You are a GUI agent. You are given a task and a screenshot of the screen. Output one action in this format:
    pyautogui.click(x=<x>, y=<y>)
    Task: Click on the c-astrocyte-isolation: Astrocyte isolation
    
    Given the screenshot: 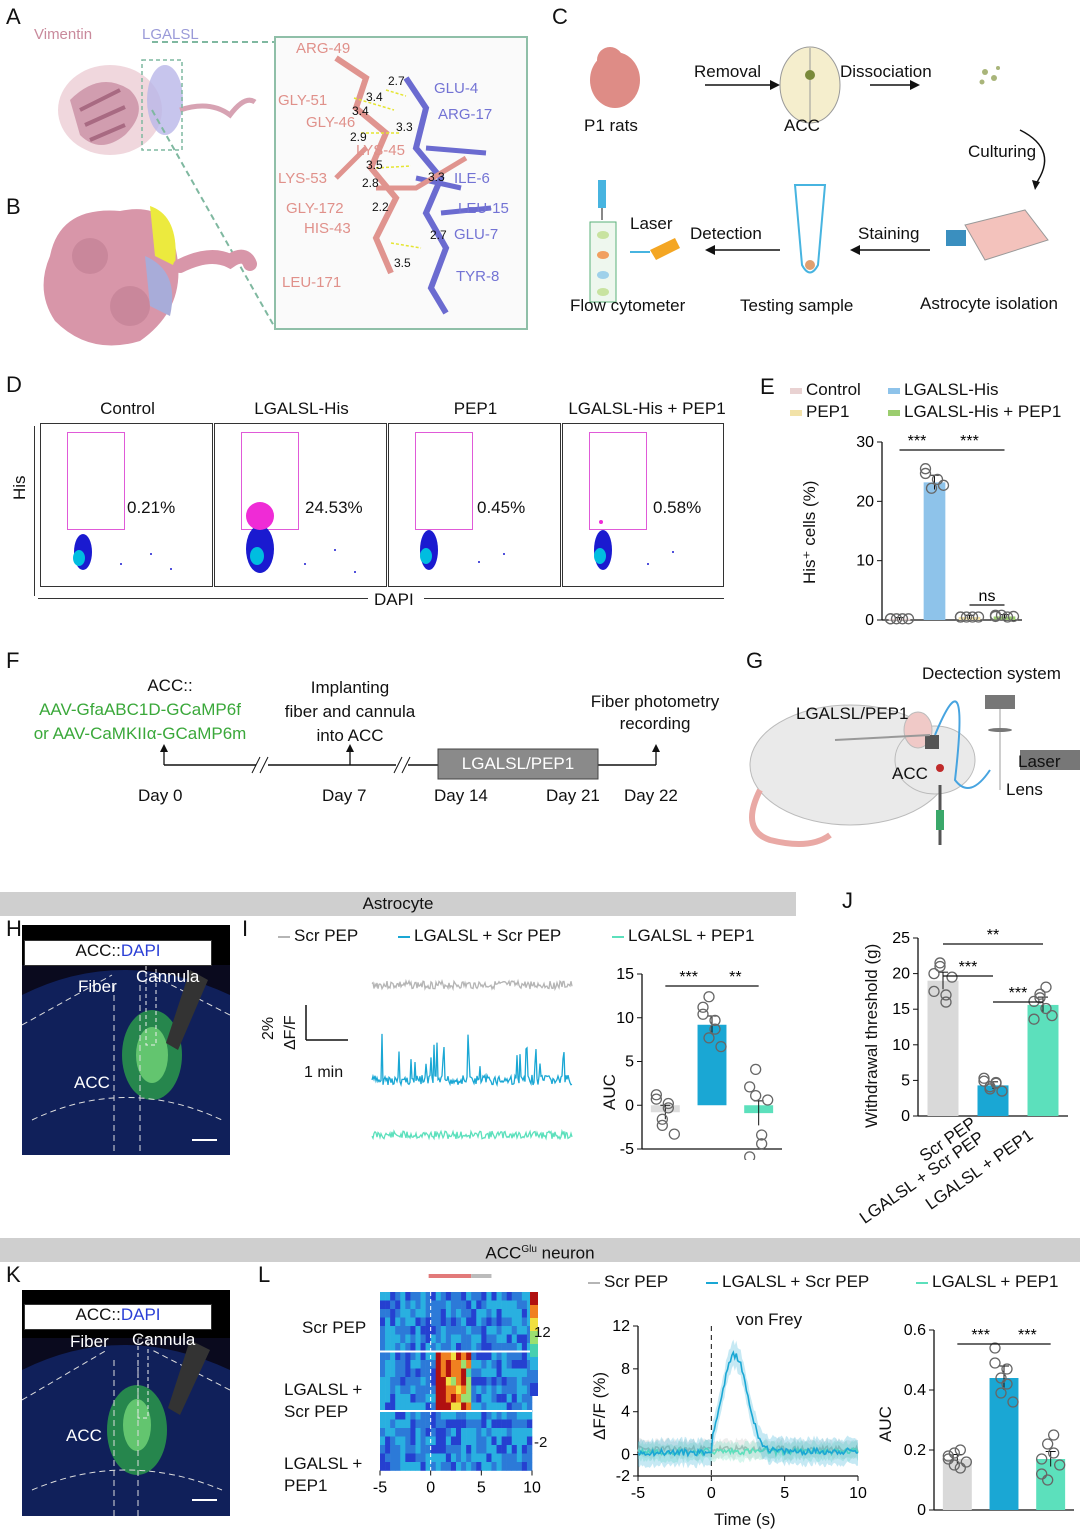 What is the action you would take?
    pyautogui.click(x=989, y=303)
    